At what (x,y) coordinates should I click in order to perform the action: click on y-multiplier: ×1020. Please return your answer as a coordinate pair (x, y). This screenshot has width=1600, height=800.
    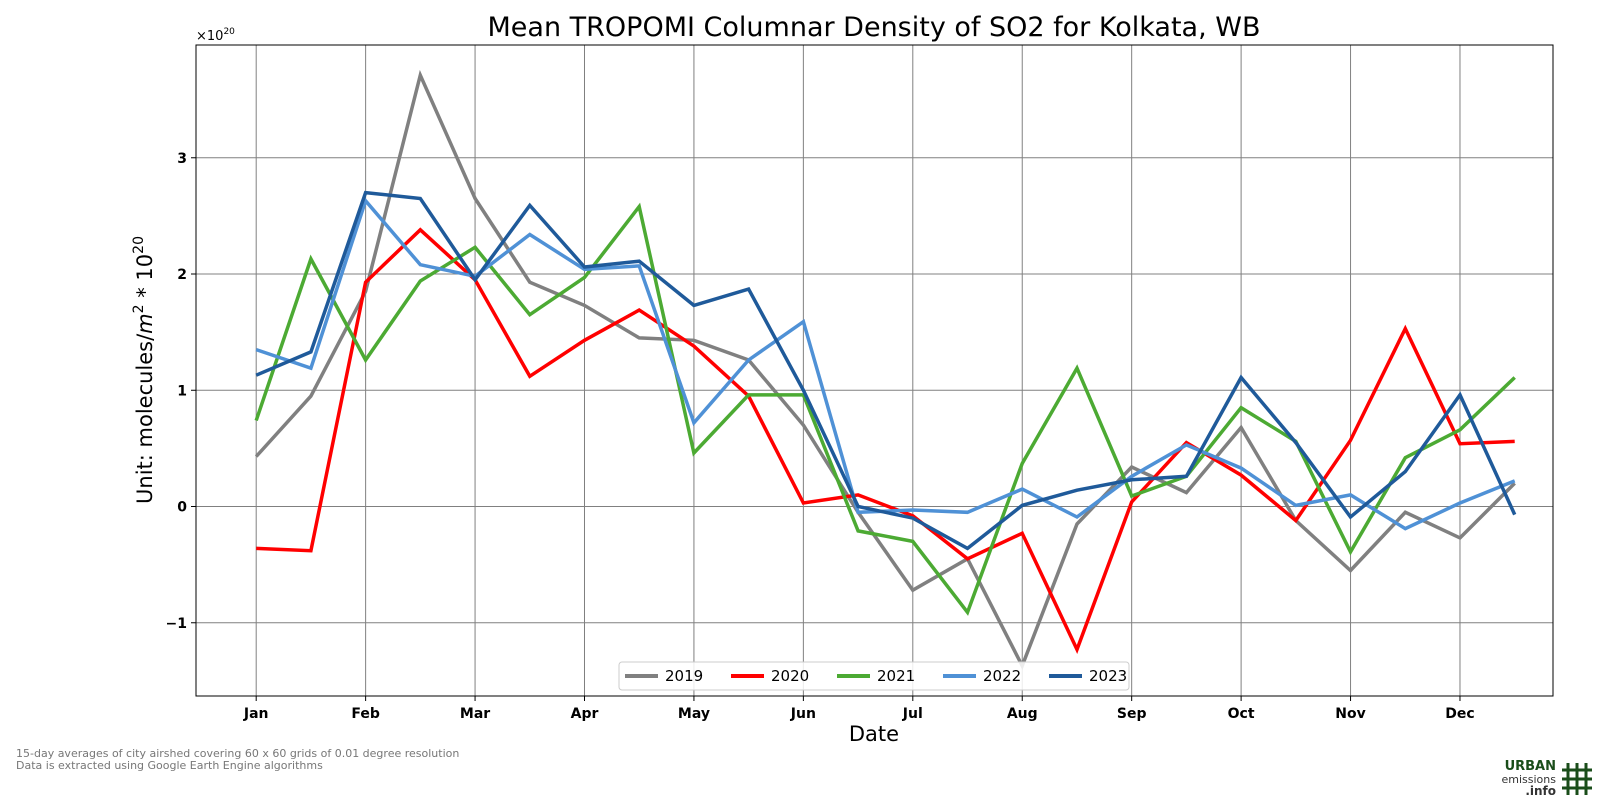
    Looking at the image, I should click on (215, 35).